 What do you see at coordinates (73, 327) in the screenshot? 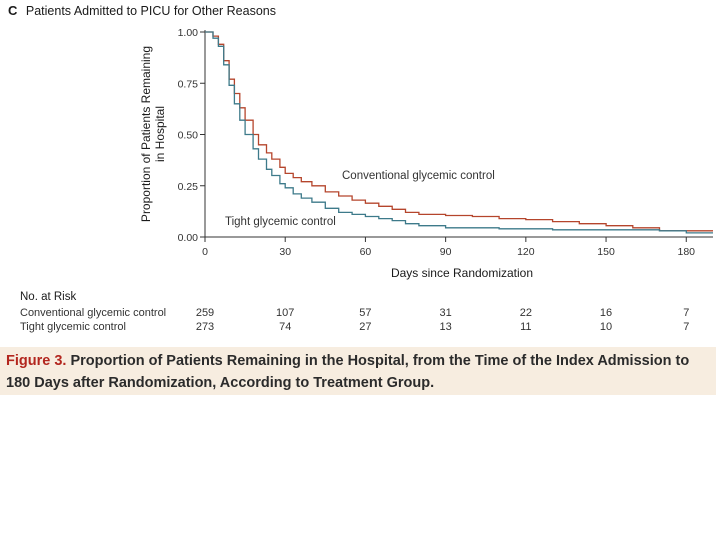
I see `risk-row-label: Tight glycemic control` at bounding box center [73, 327].